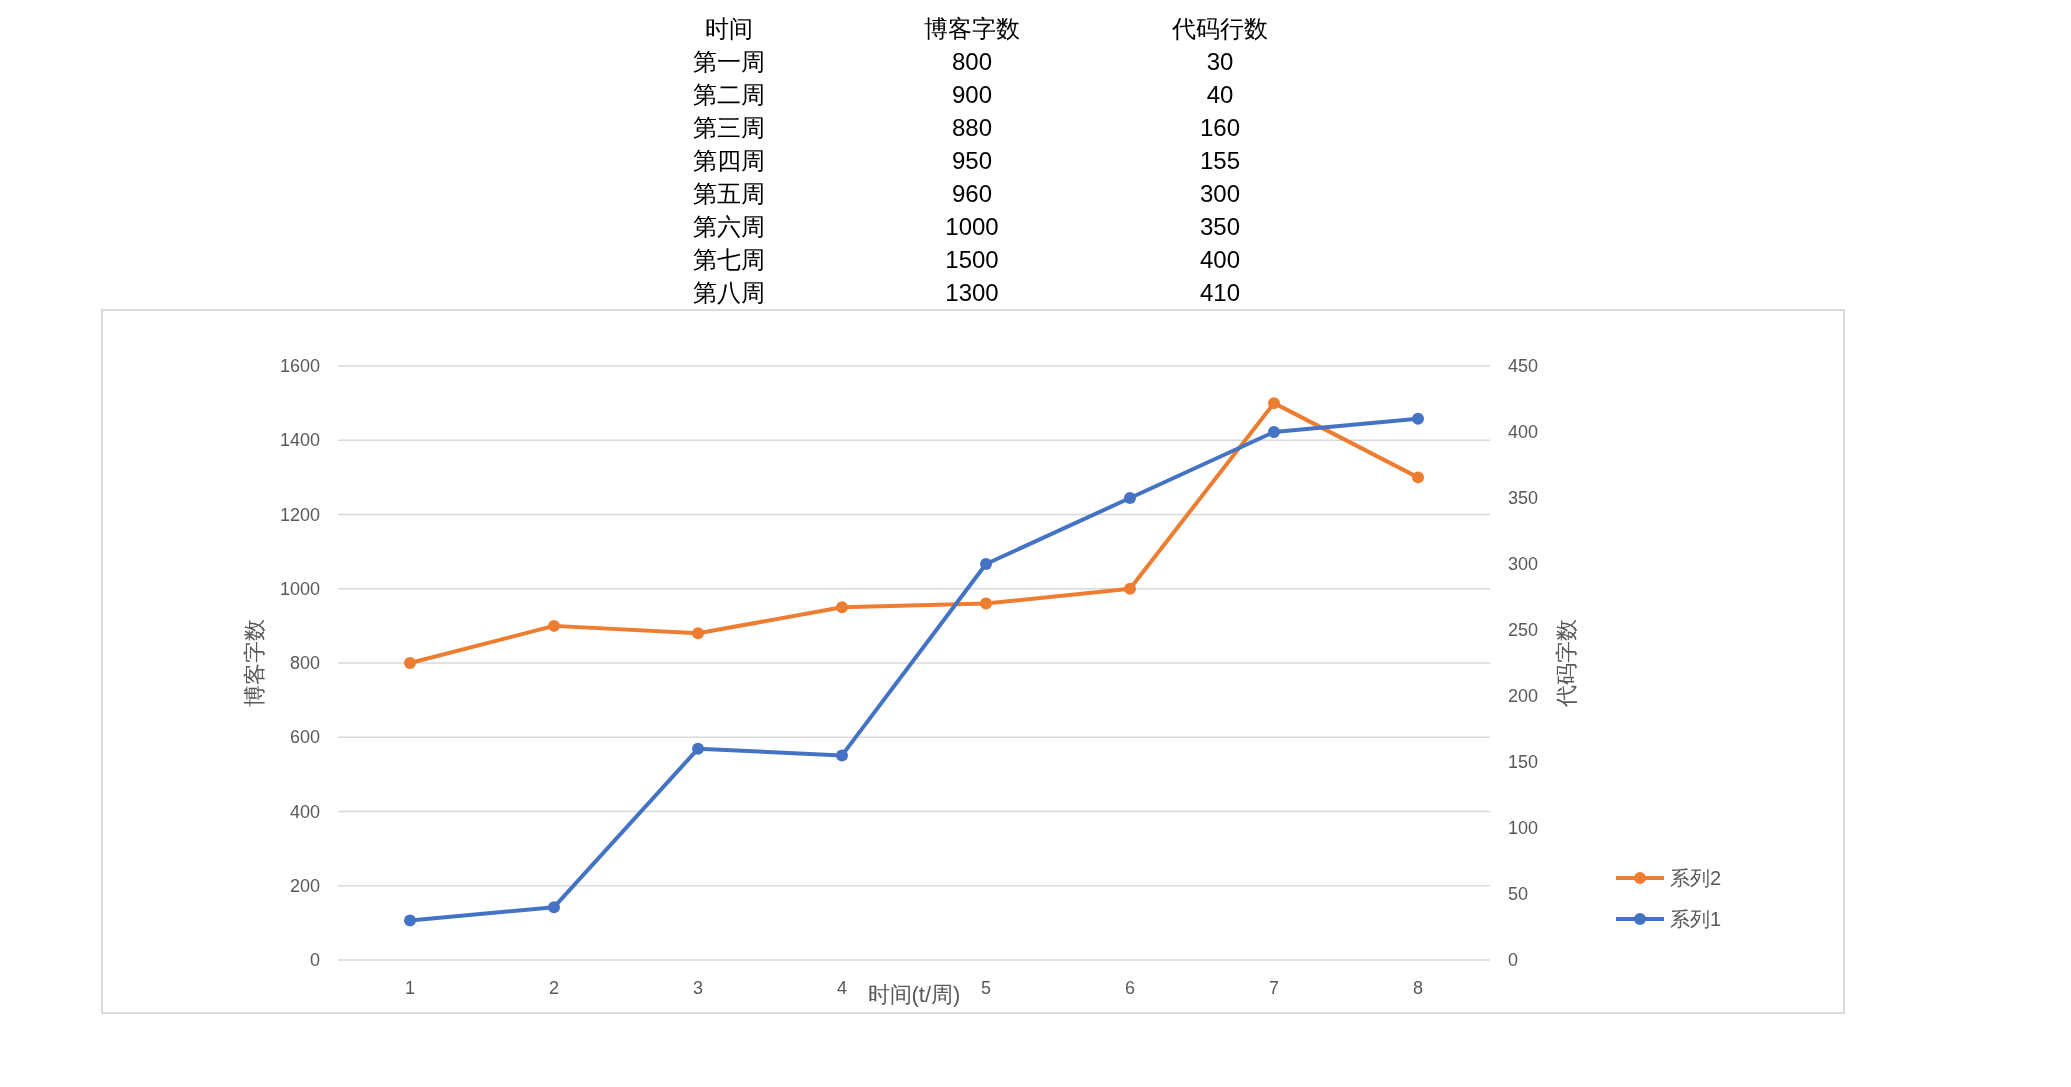  Describe the element at coordinates (729, 193) in the screenshot. I see `y-tick-label: 第五周` at that location.